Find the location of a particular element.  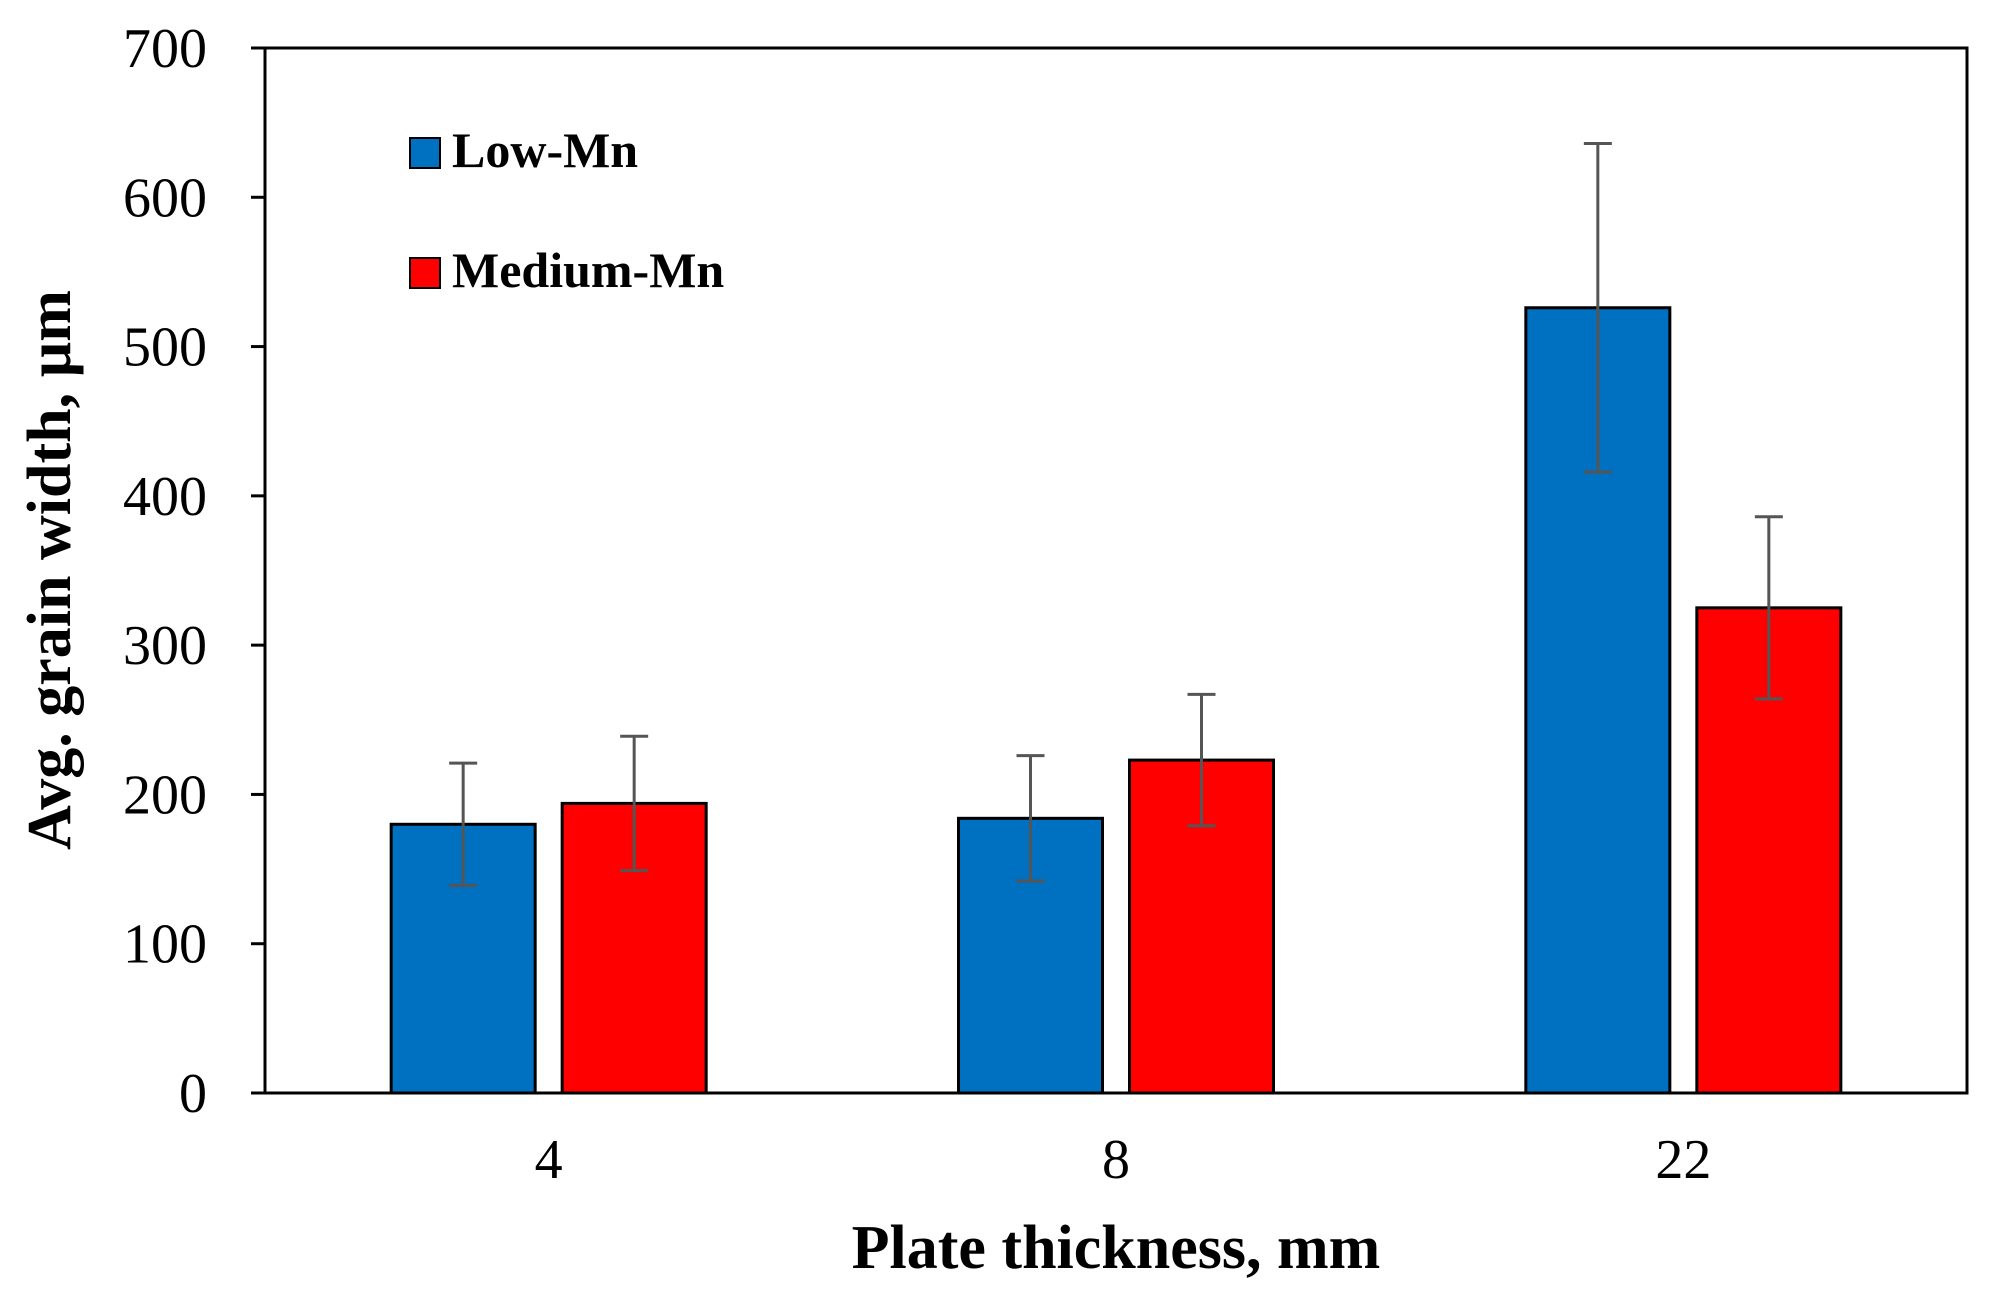

x-tick-label: 22 is located at coordinates (1683, 1160).